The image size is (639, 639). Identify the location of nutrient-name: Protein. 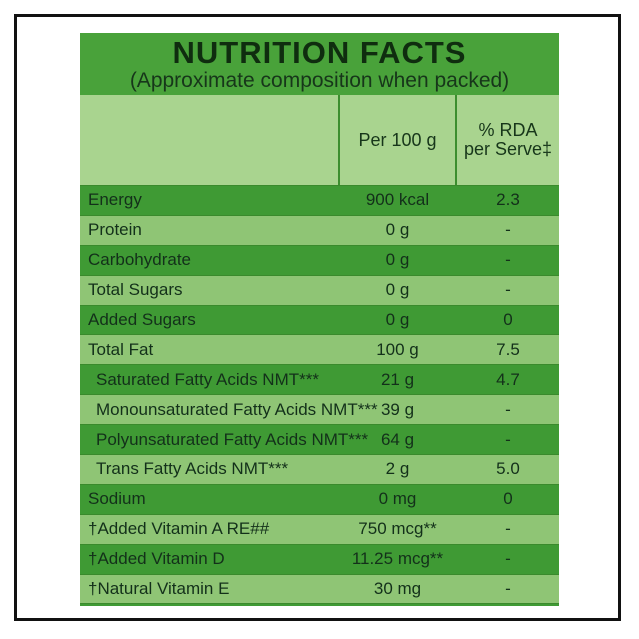
(115, 230).